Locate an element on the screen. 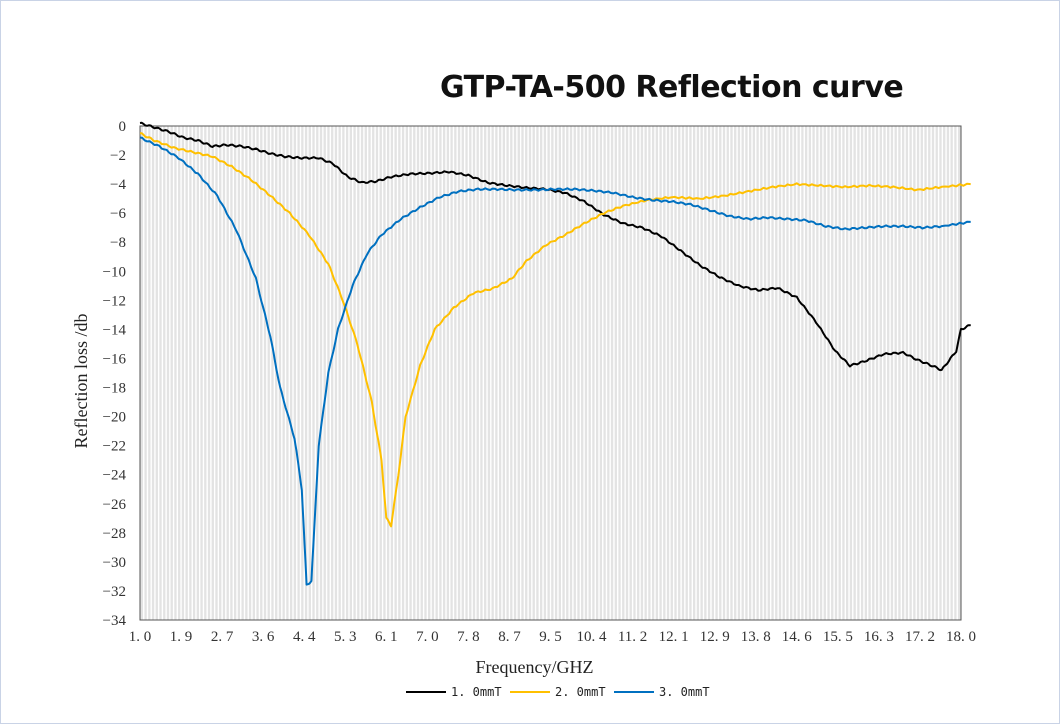 This screenshot has height=724, width=1060. x-tick-label: 15. 5 is located at coordinates (838, 637).